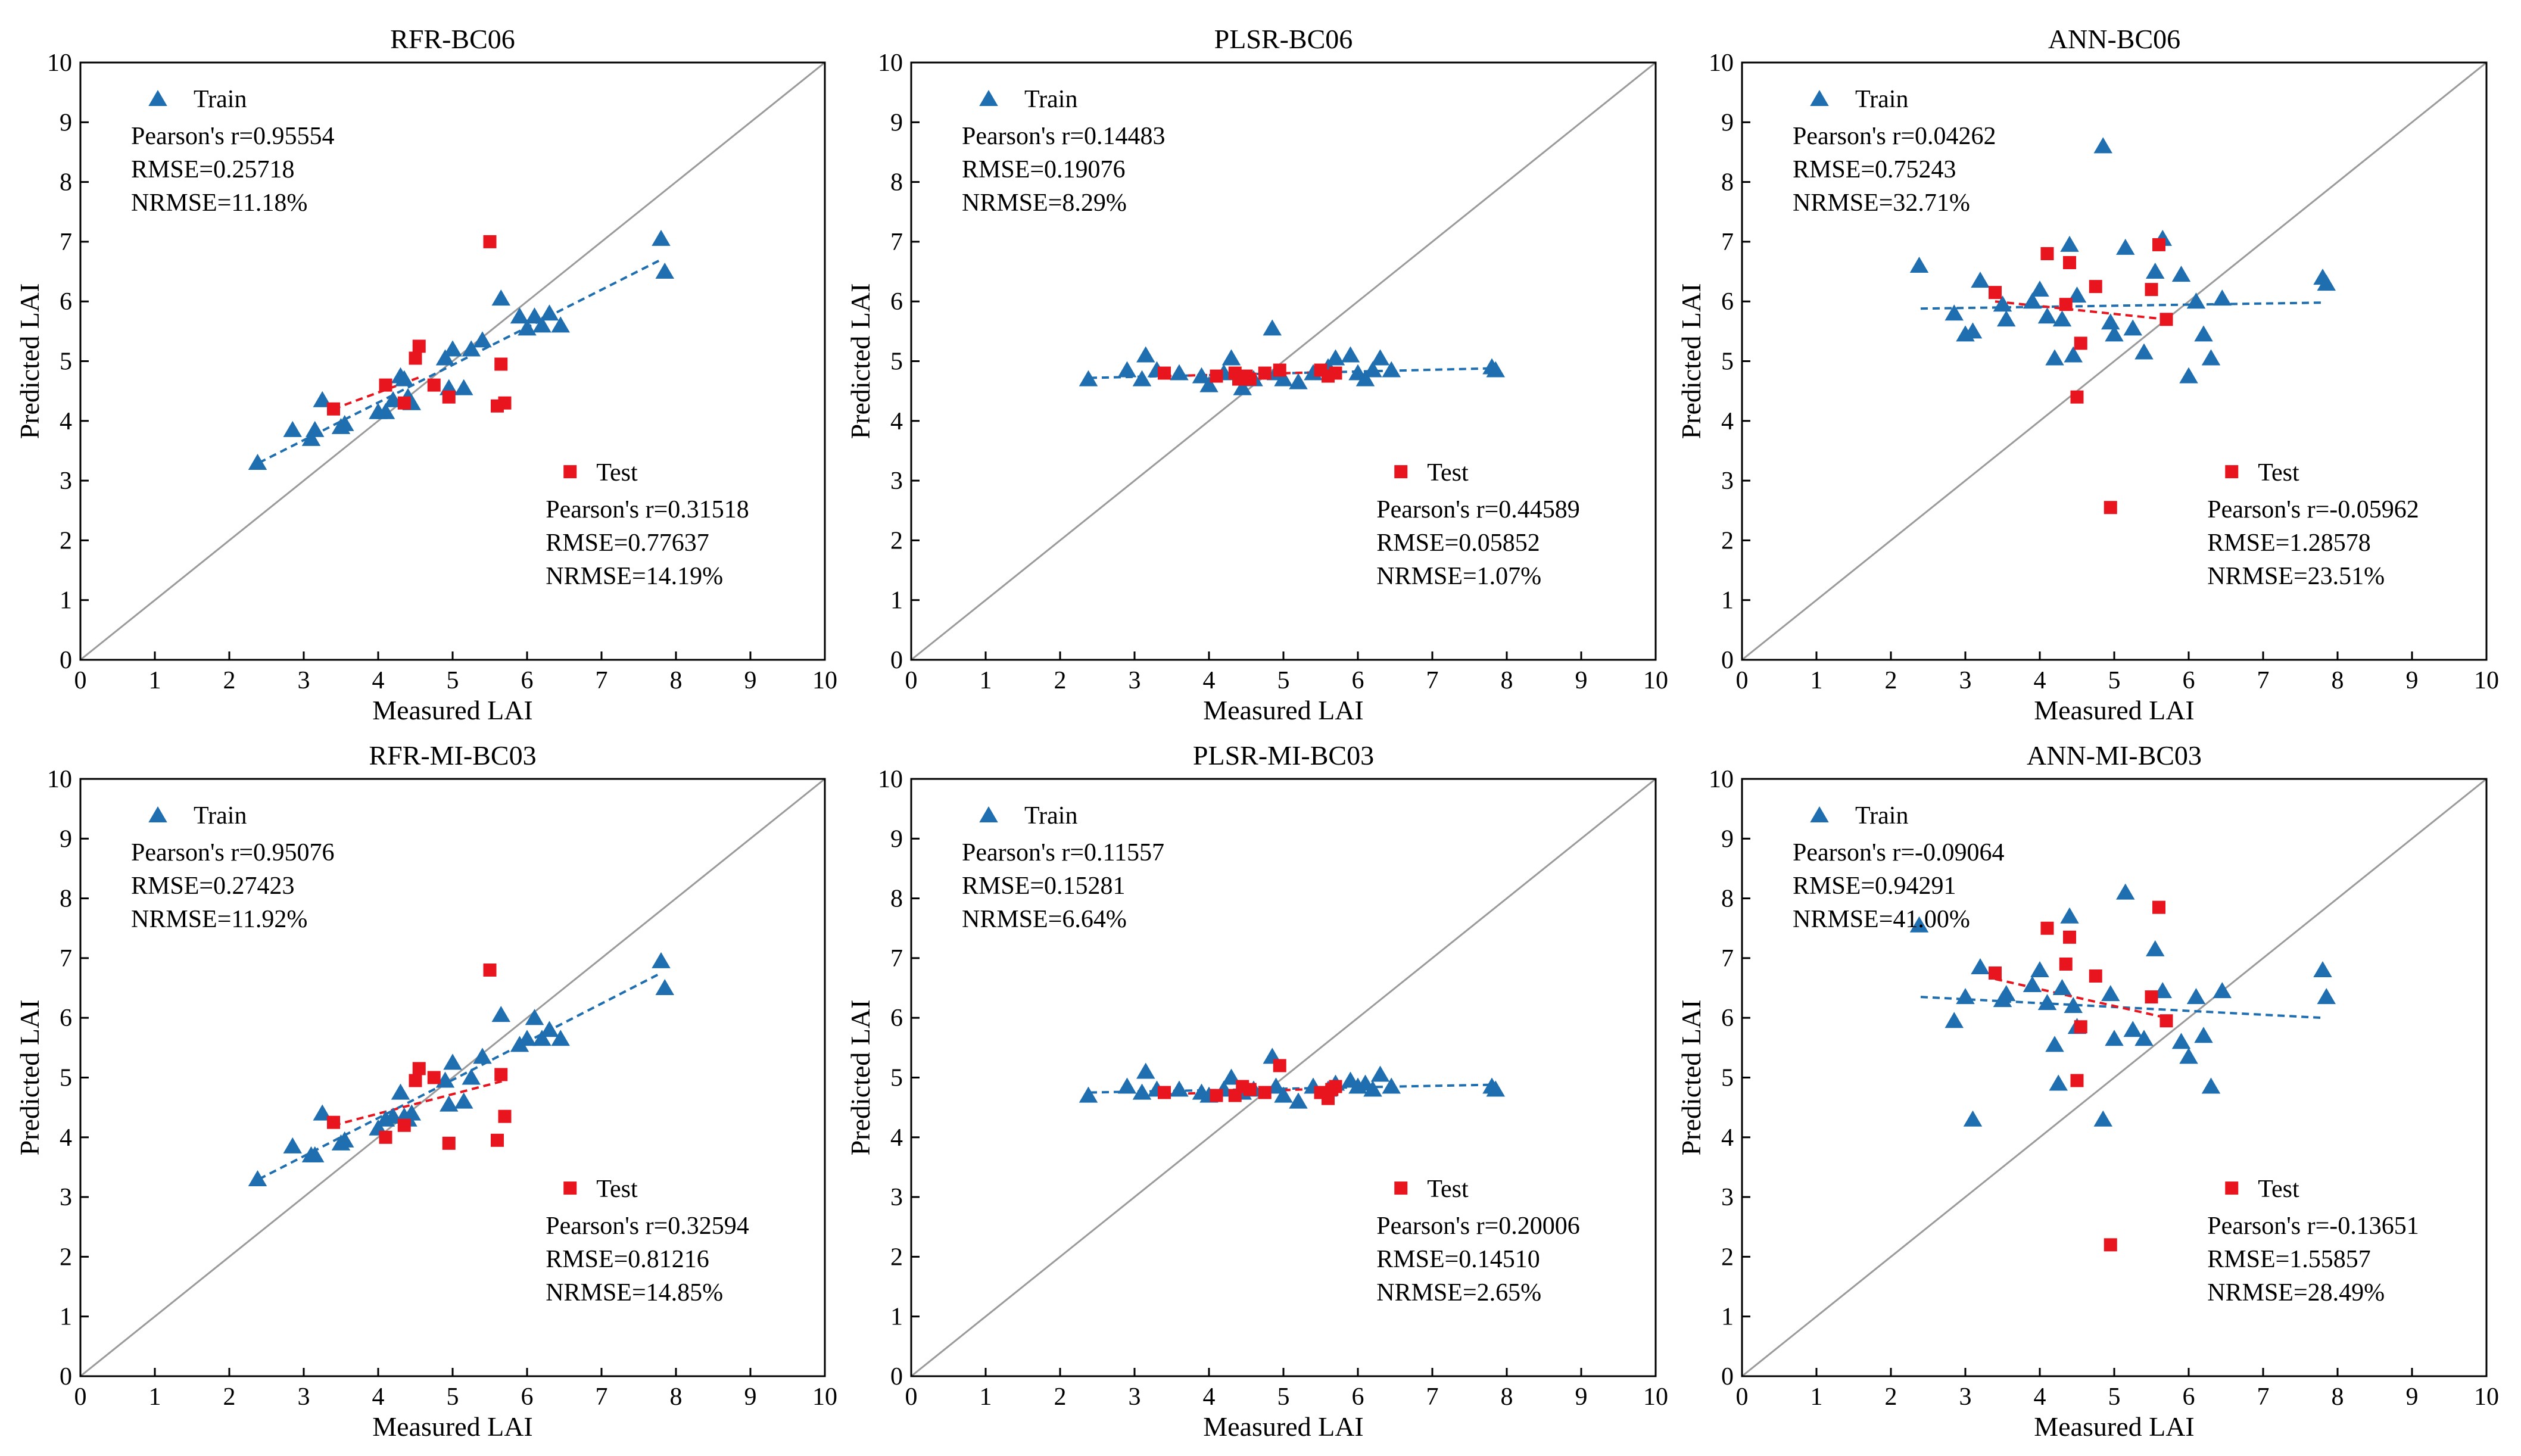 Image resolution: width=2521 pixels, height=1456 pixels. Describe the element at coordinates (1874, 169) in the screenshot. I see `train-rmse: RMSE=0.75243` at that location.